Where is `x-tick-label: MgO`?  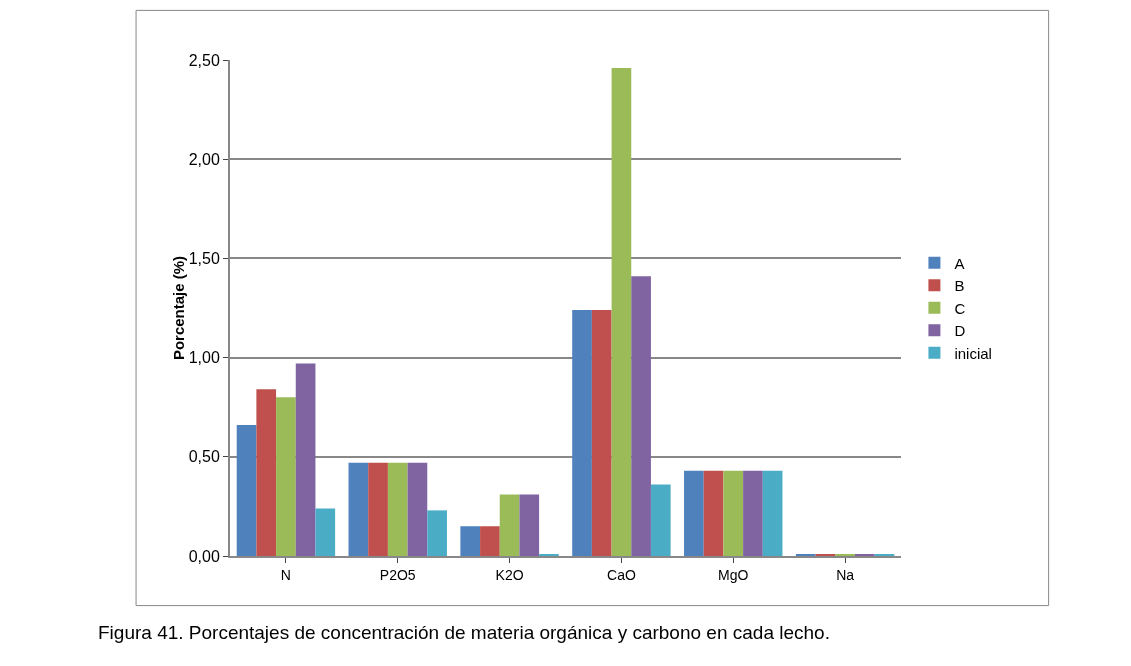 x-tick-label: MgO is located at coordinates (733, 574).